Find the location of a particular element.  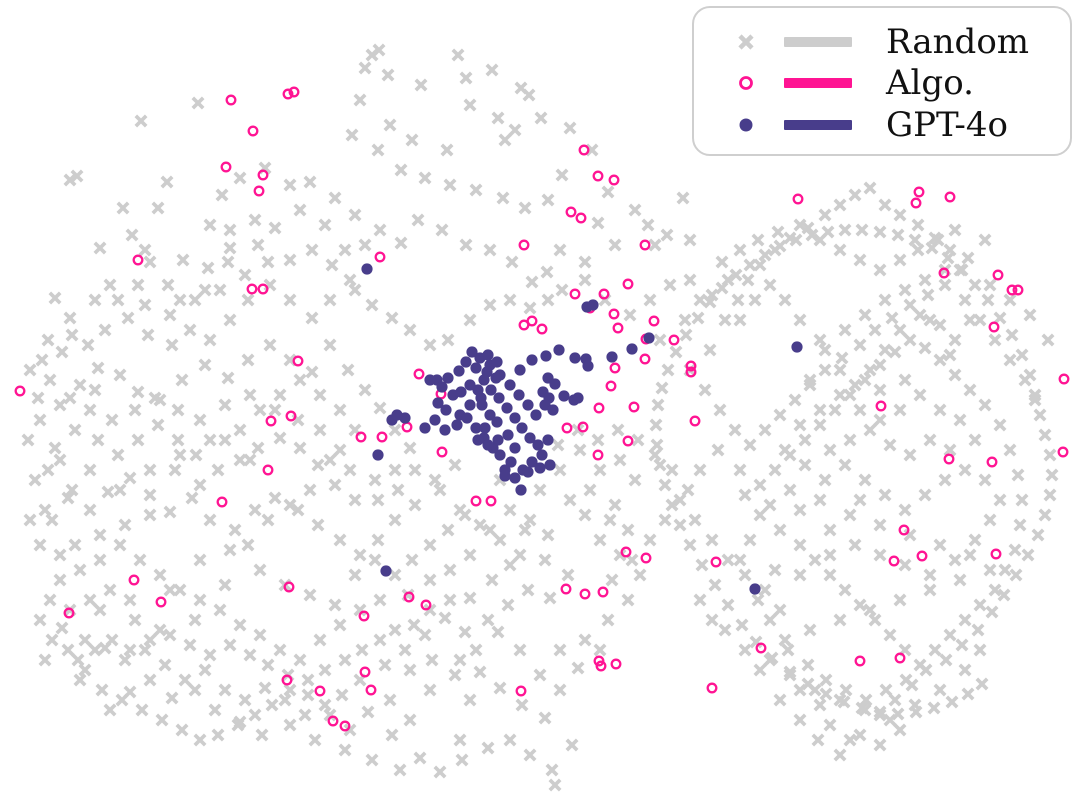

legend-item-algo: Algo. is located at coordinates (882, 83).